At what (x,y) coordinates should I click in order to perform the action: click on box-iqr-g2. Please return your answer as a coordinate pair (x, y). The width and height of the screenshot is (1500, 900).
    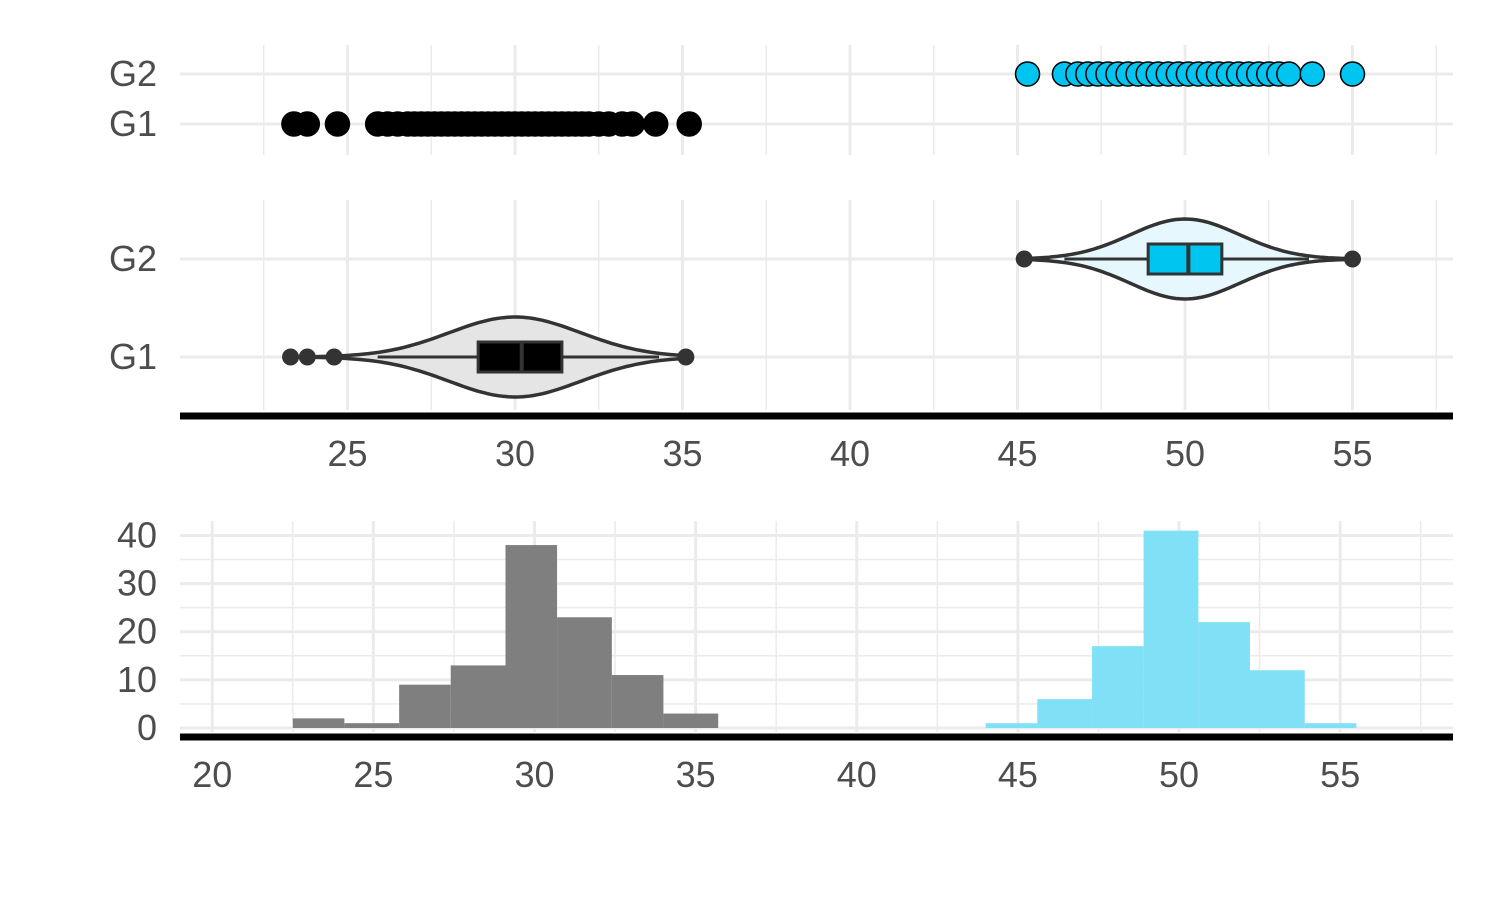
    Looking at the image, I should click on (1185, 259).